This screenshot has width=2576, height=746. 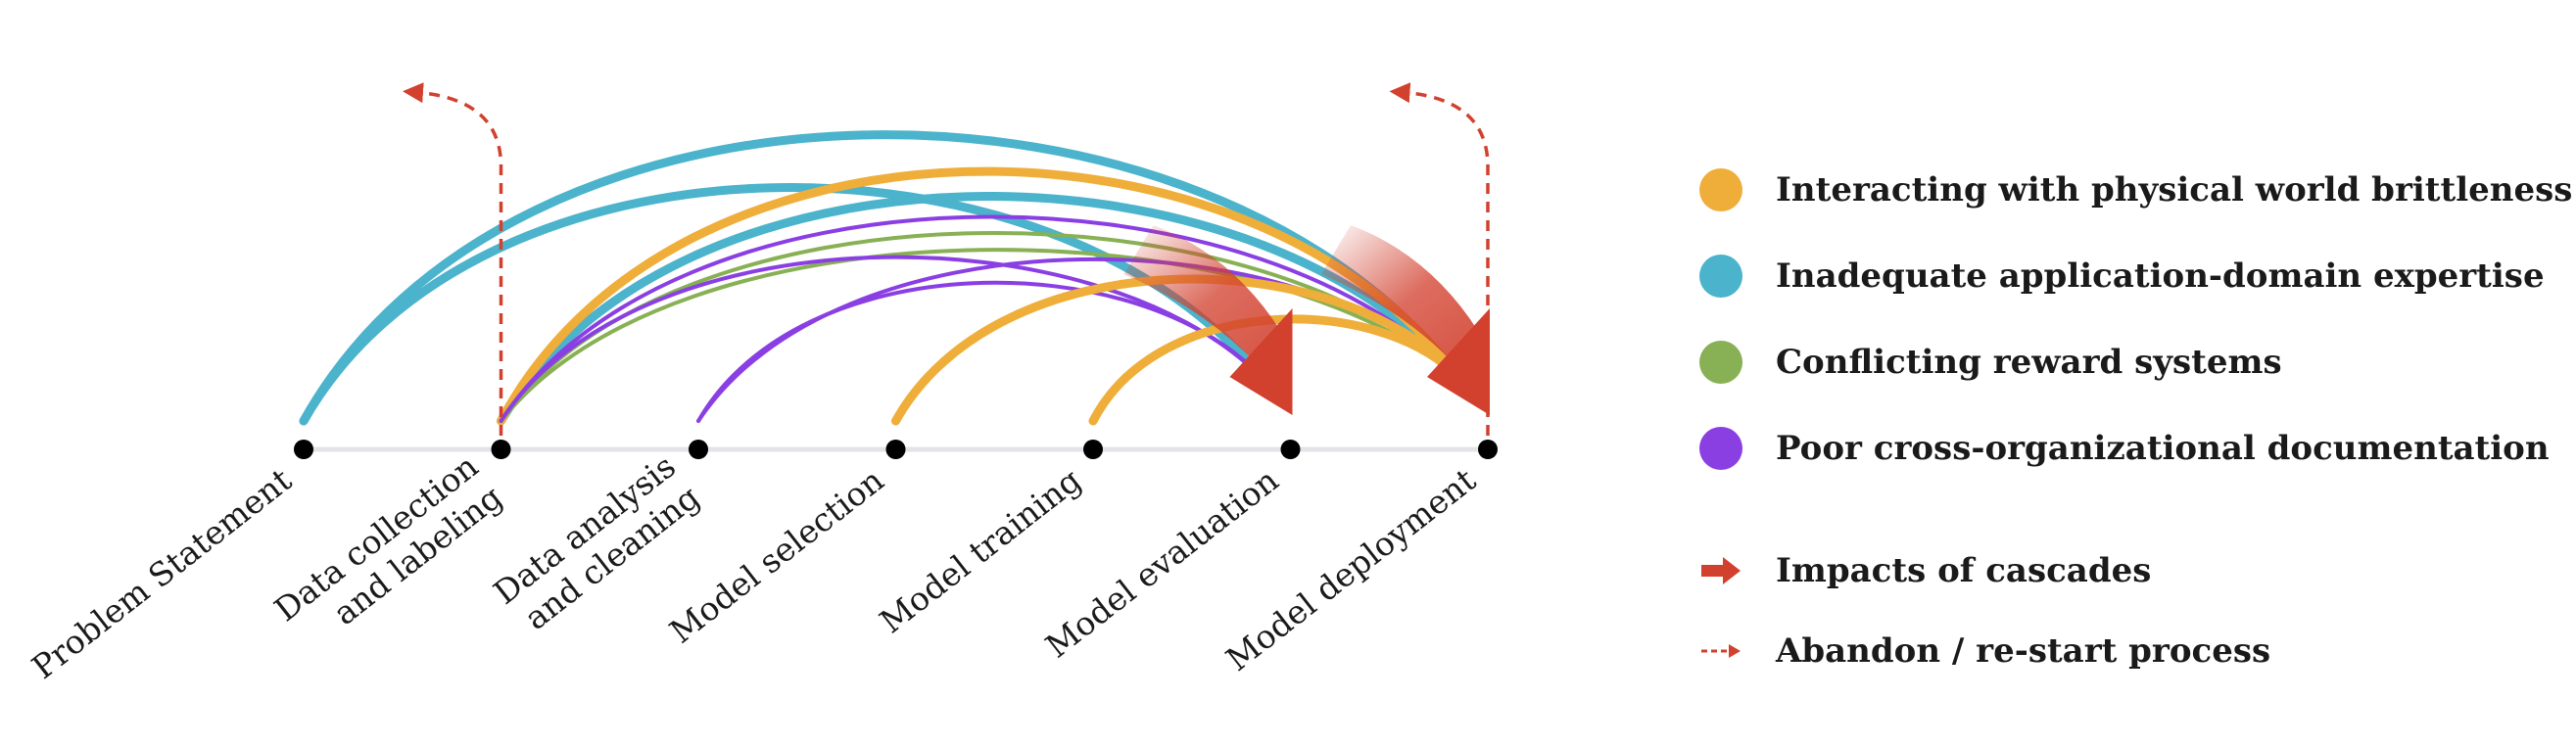 What do you see at coordinates (2029, 363) in the screenshot?
I see `legend-label-reward: Conflicting reward systems` at bounding box center [2029, 363].